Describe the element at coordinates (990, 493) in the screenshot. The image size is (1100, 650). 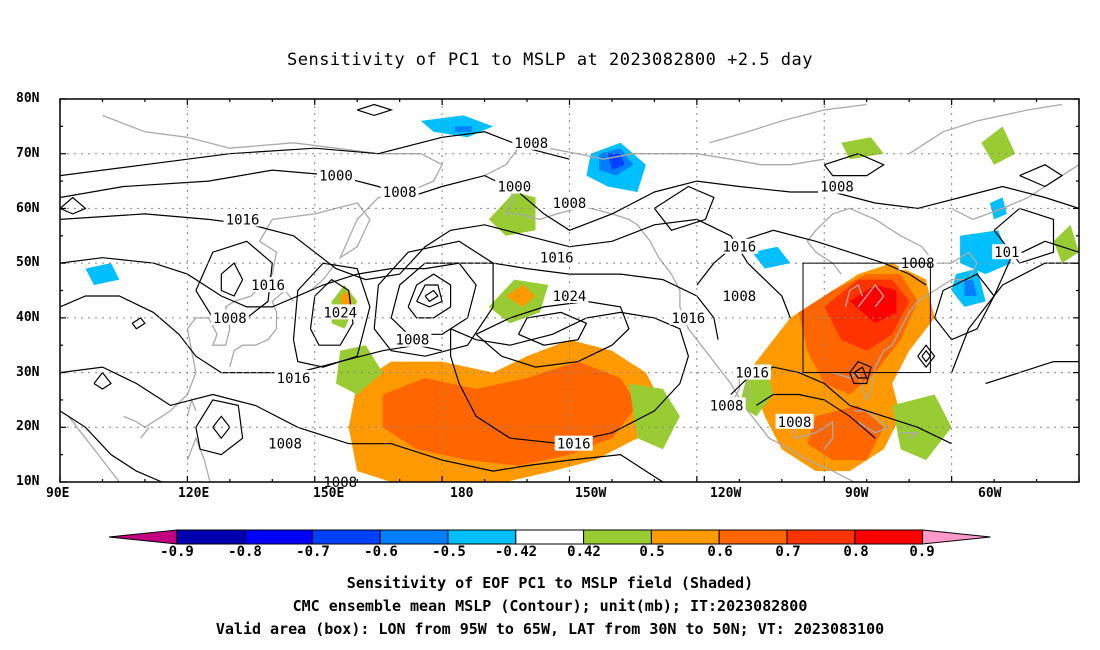
I see `lon-label: 60W` at that location.